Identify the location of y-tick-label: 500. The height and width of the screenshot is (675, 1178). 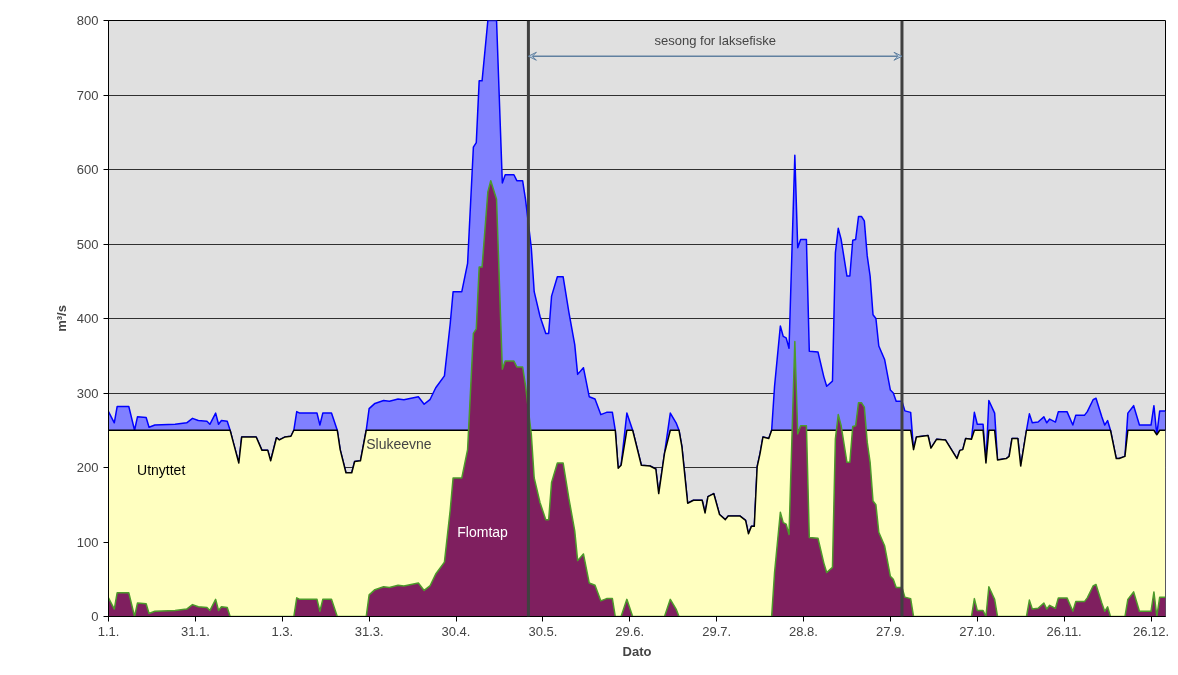
(87, 244).